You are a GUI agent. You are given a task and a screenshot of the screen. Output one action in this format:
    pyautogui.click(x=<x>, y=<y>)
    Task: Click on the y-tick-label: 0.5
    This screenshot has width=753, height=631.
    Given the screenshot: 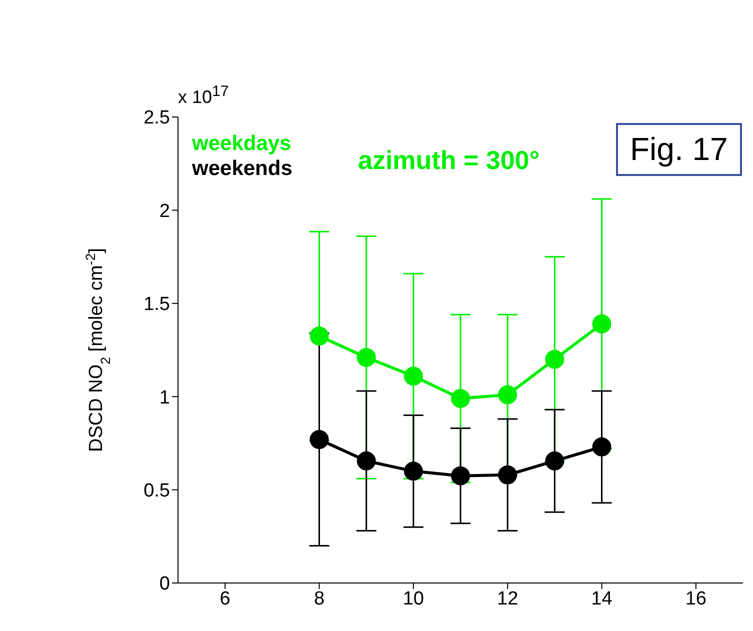 What is the action you would take?
    pyautogui.click(x=157, y=491)
    